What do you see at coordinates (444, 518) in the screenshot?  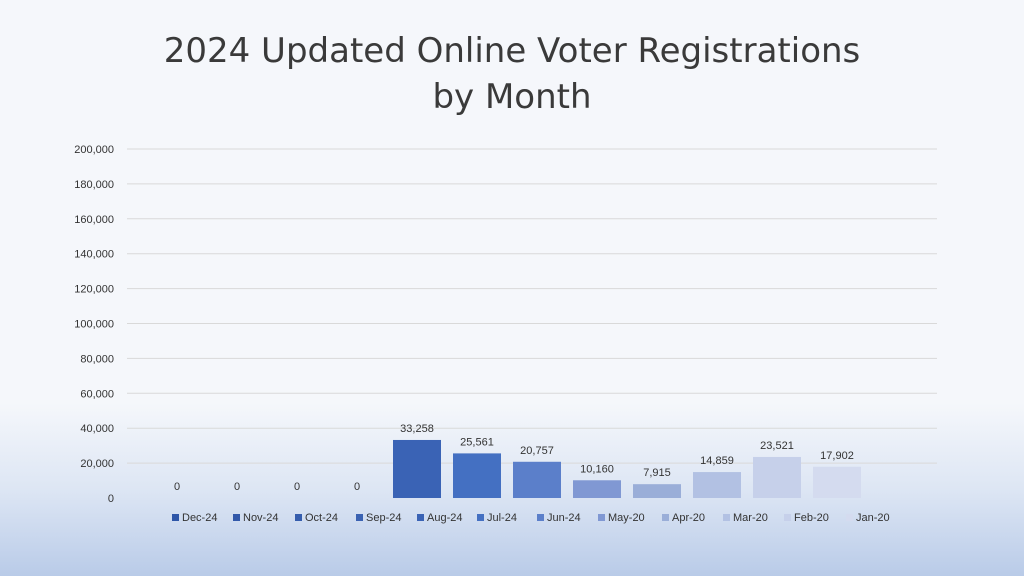 I see `legend-label: Aug-24` at bounding box center [444, 518].